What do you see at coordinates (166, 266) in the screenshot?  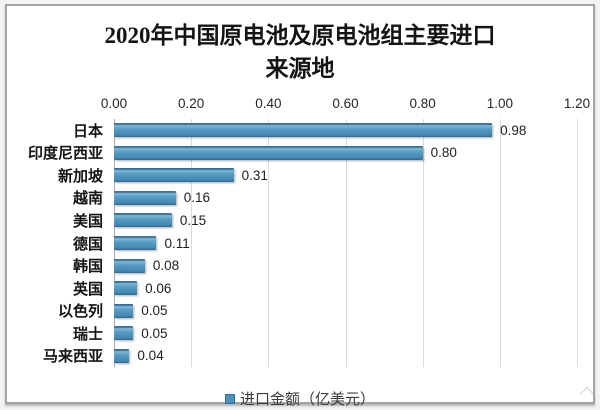 I see `bar-value-label: 0.08` at bounding box center [166, 266].